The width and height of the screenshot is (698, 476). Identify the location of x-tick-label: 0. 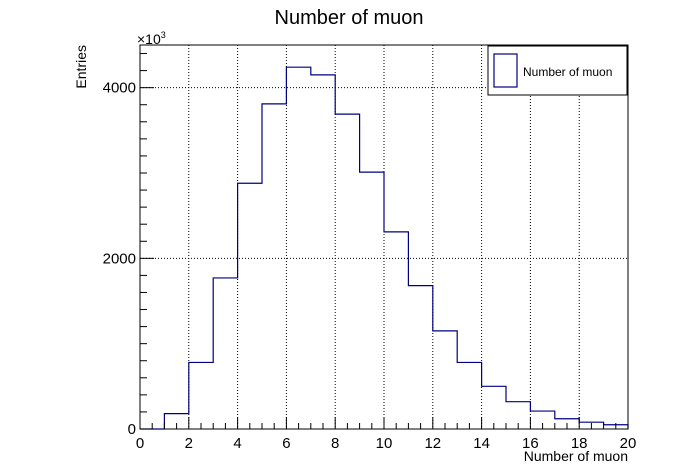
(140, 443).